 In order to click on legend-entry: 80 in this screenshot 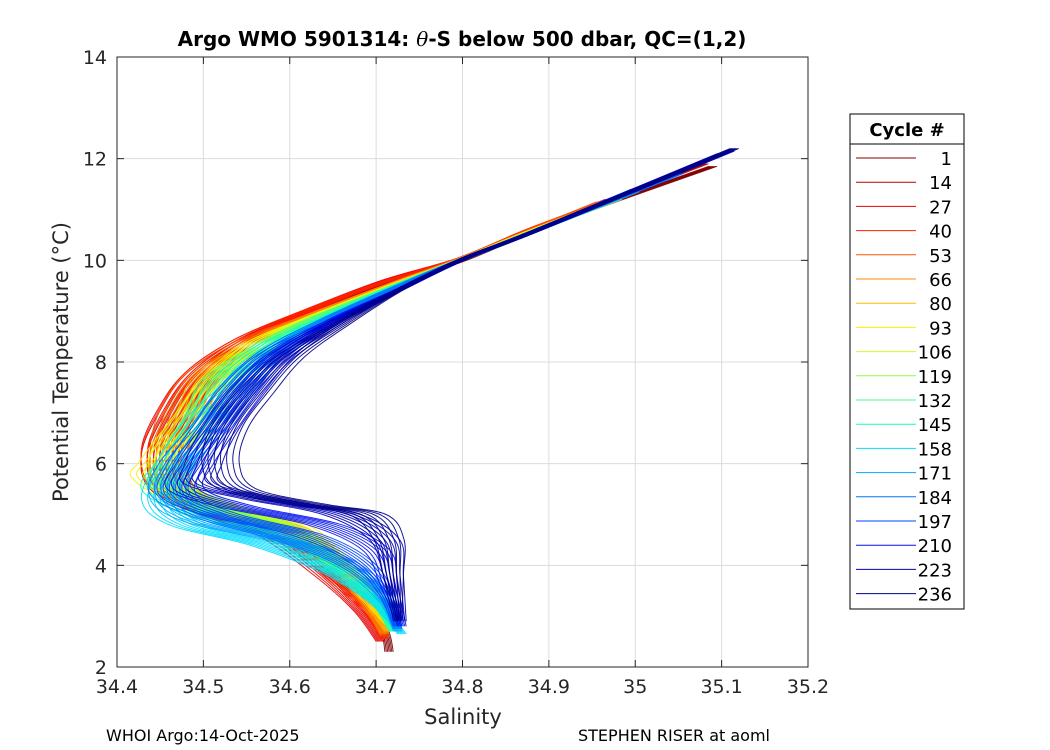, I will do `click(904, 304)`.